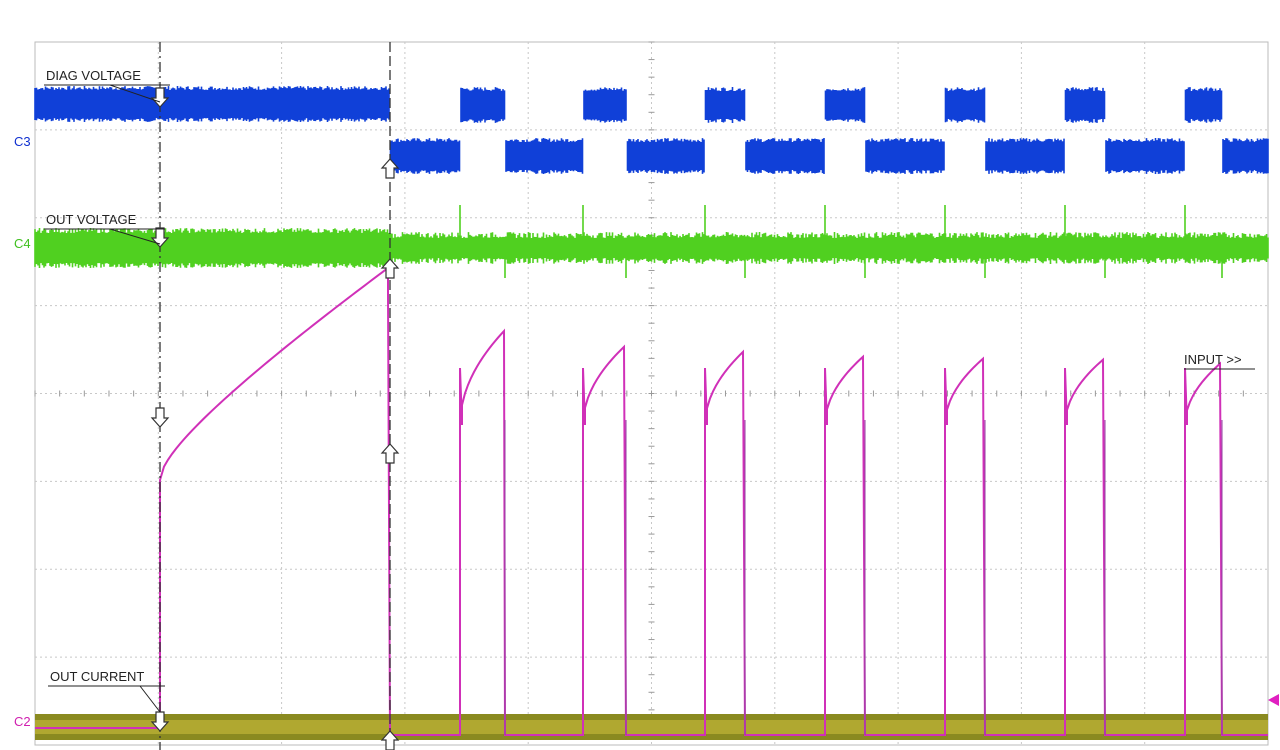  What do you see at coordinates (22, 243) in the screenshot?
I see `channel-marker: C4` at bounding box center [22, 243].